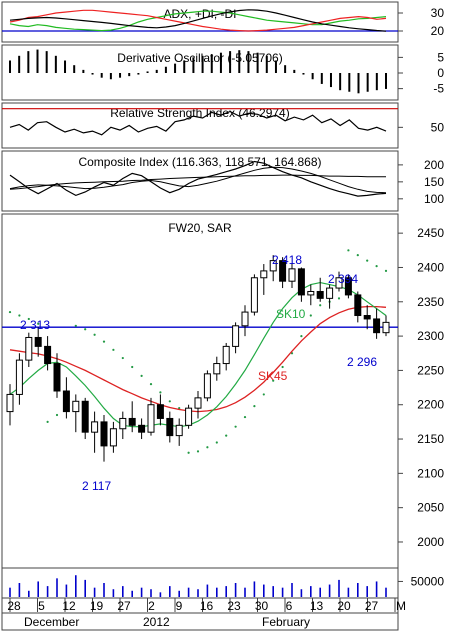  I want to click on rsi-axis-tick-label: 50, so click(438, 127).